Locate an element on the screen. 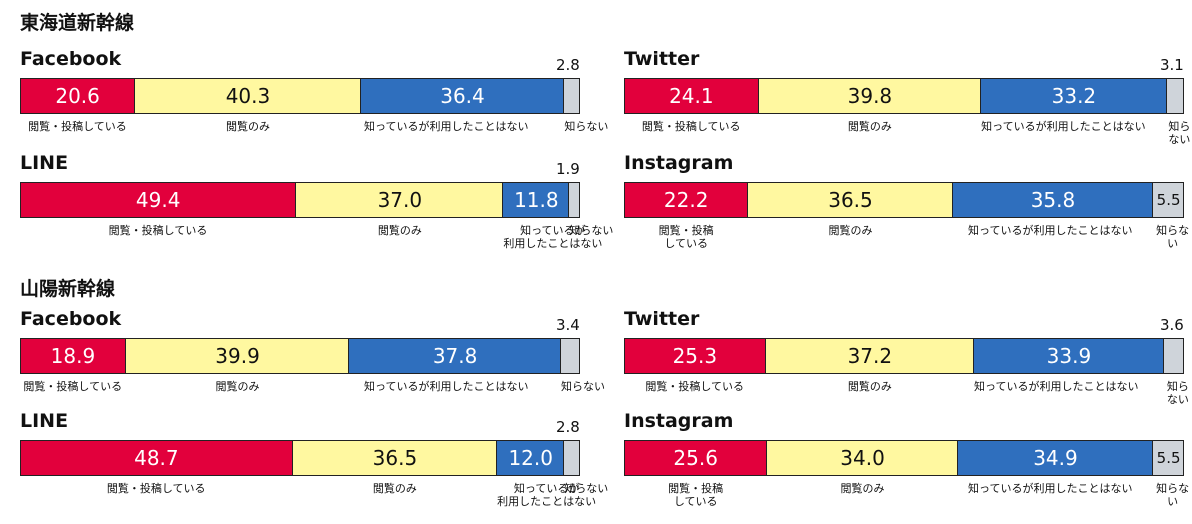  value-label: 37.8 is located at coordinates (455, 356).